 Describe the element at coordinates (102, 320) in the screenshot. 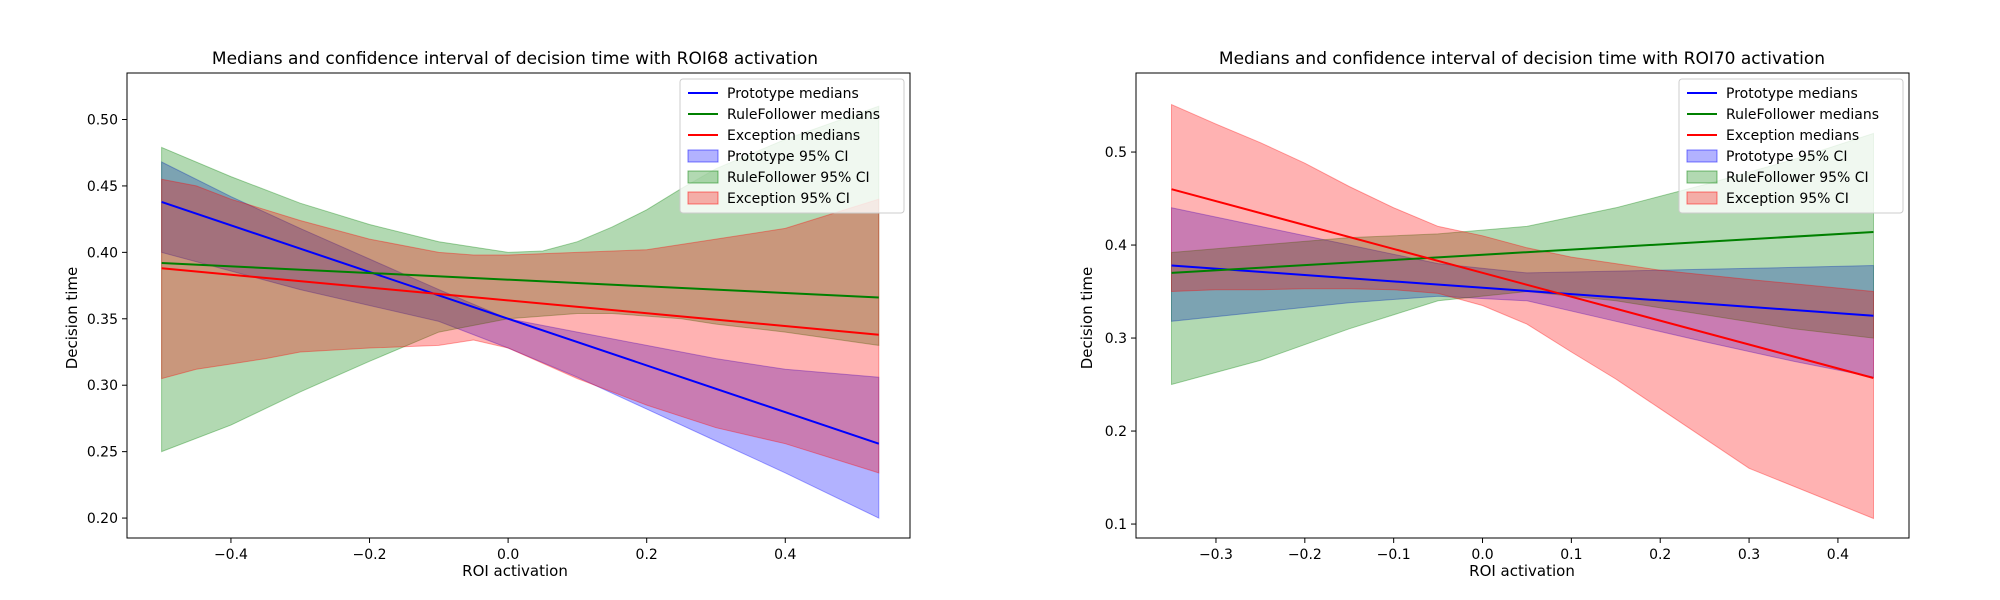

I see `y-tick-label: 0.35` at that location.